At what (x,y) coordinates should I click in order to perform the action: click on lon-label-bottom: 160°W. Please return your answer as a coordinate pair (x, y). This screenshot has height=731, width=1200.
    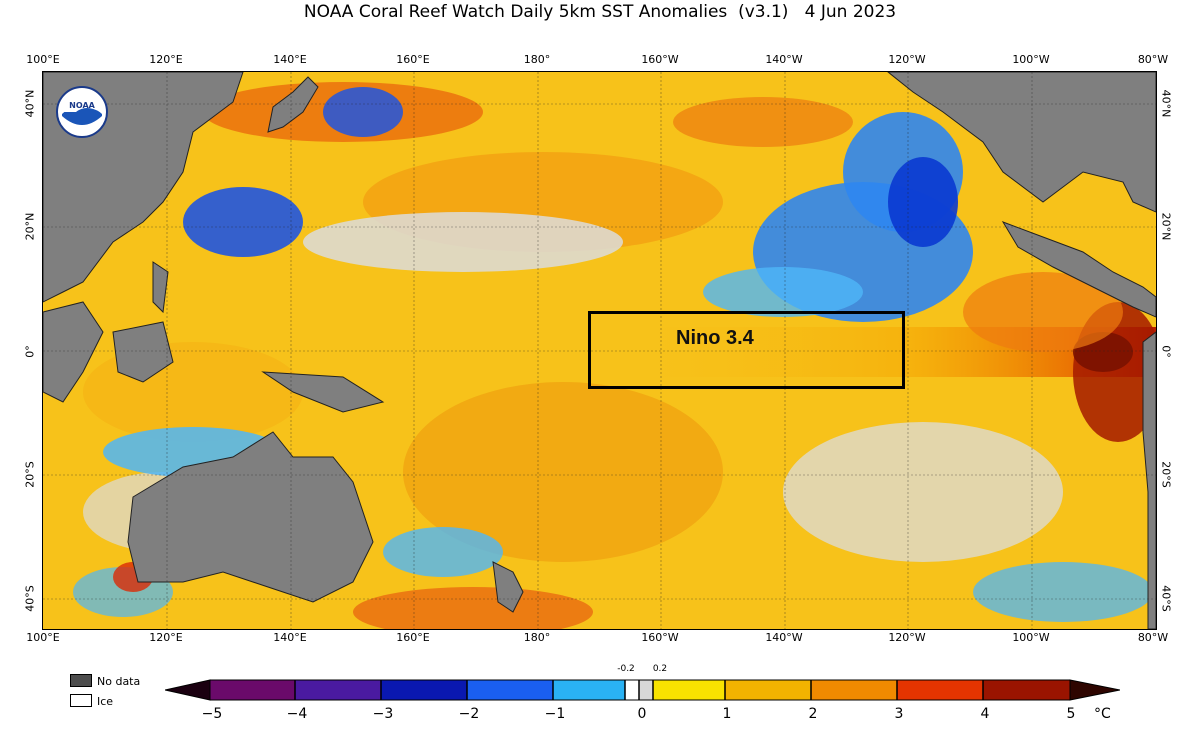
    Looking at the image, I should click on (660, 637).